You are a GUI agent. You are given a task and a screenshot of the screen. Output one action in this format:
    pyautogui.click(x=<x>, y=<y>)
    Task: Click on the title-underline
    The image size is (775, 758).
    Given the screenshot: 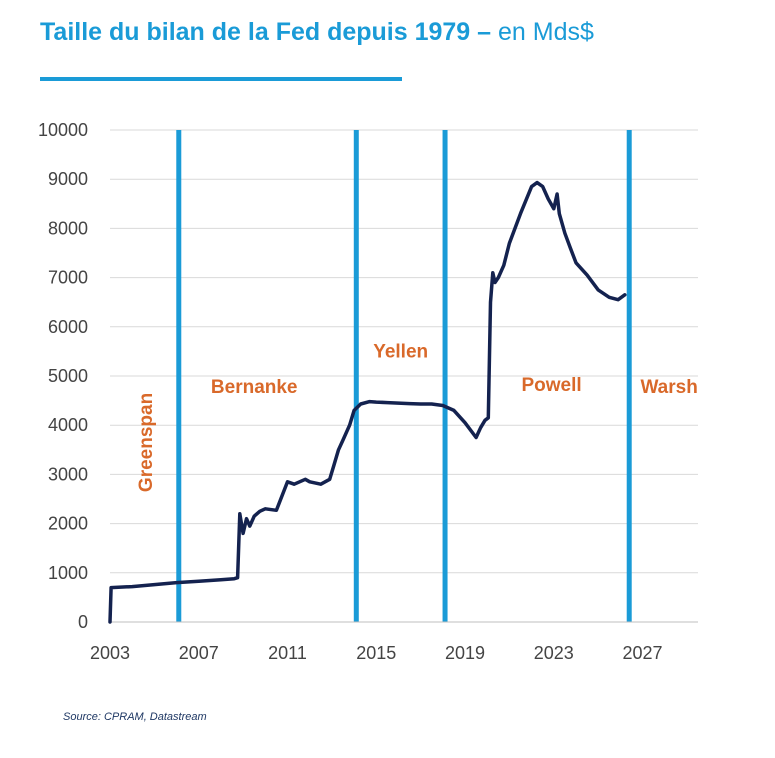 What is the action you would take?
    pyautogui.click(x=221, y=79)
    